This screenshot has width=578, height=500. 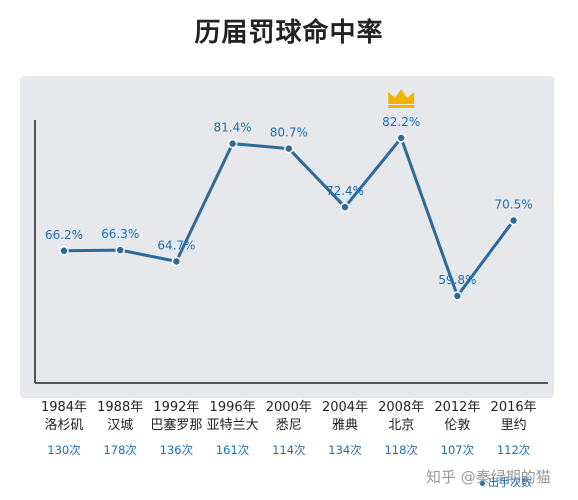 I want to click on crown-base, so click(x=401, y=106).